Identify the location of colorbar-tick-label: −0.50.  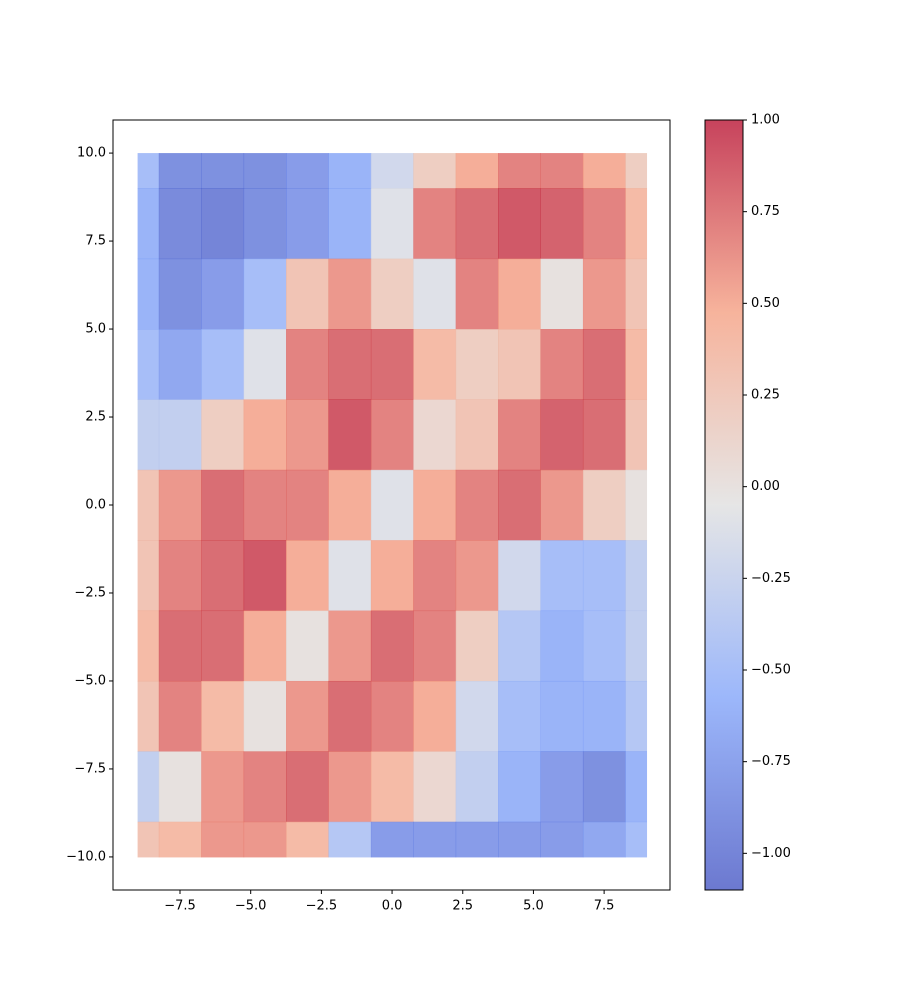
(771, 670).